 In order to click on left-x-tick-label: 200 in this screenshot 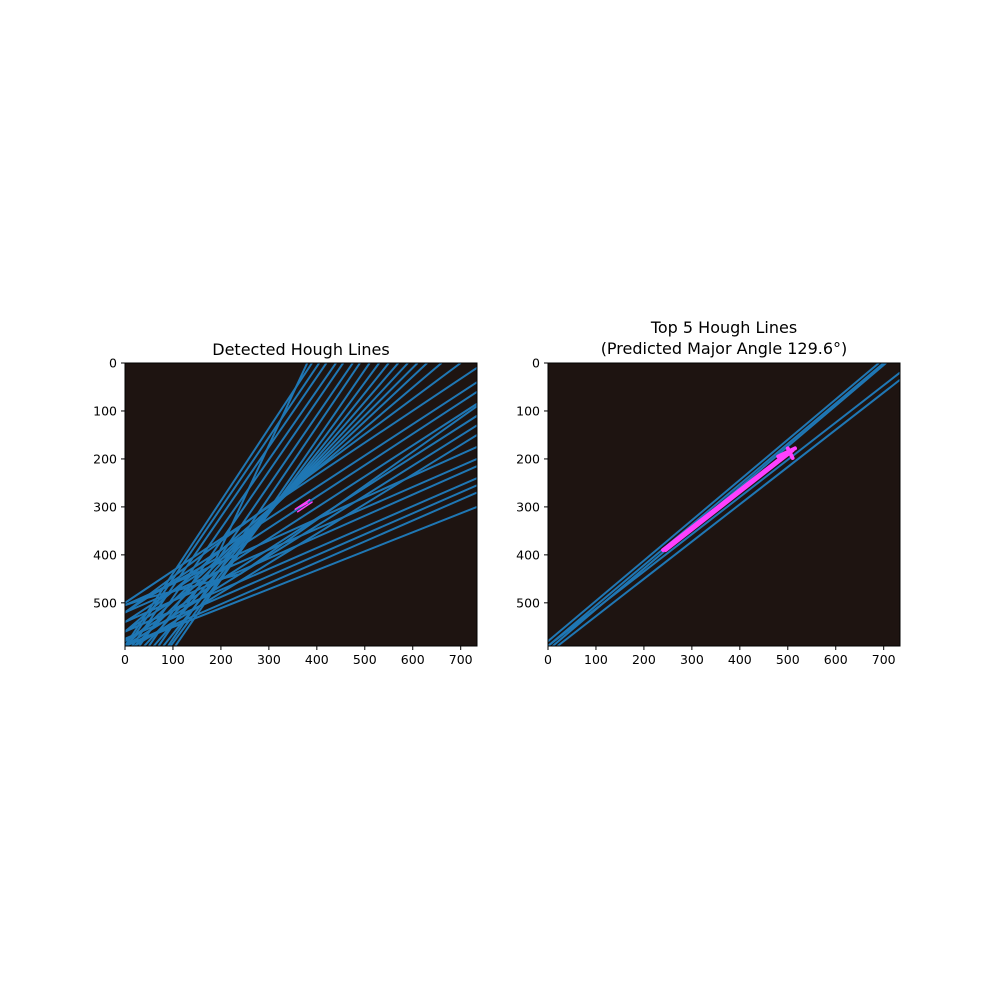, I will do `click(221, 659)`.